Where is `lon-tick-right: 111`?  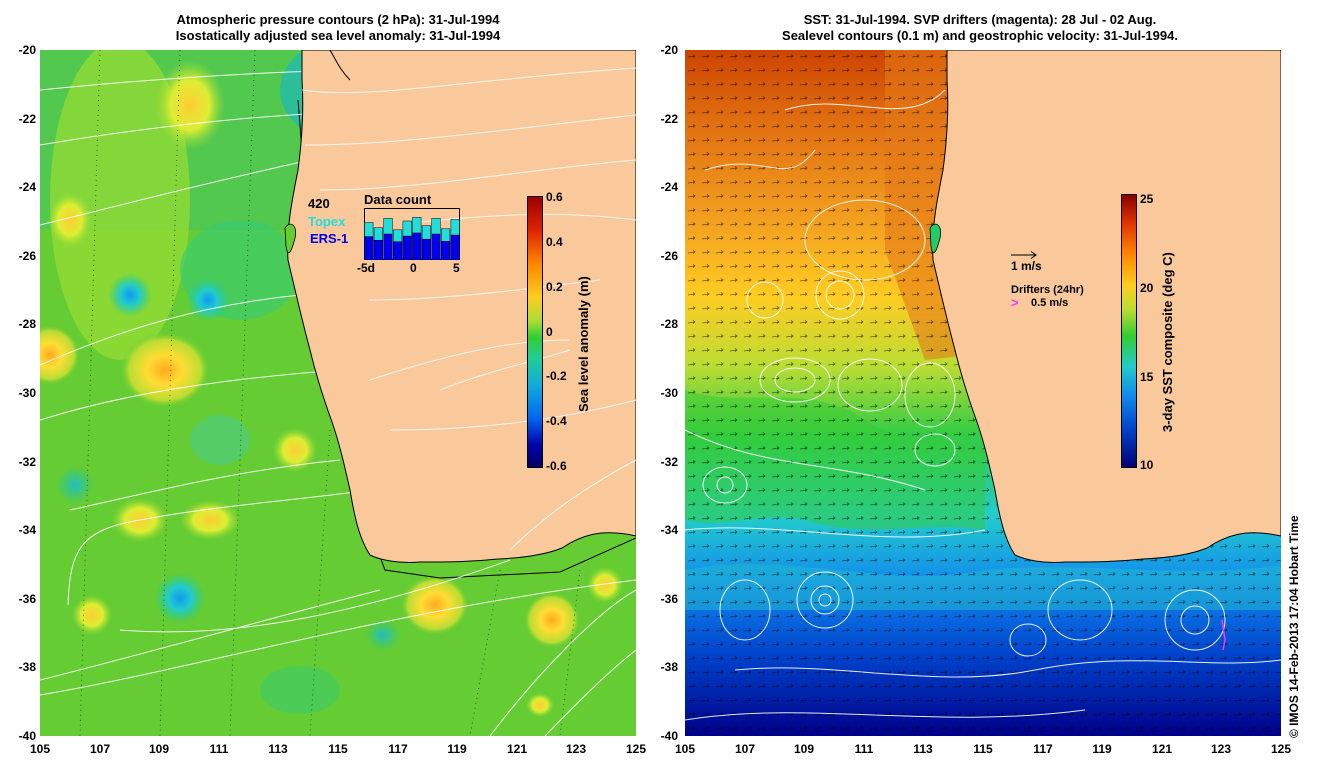
lon-tick-right: 111 is located at coordinates (864, 749).